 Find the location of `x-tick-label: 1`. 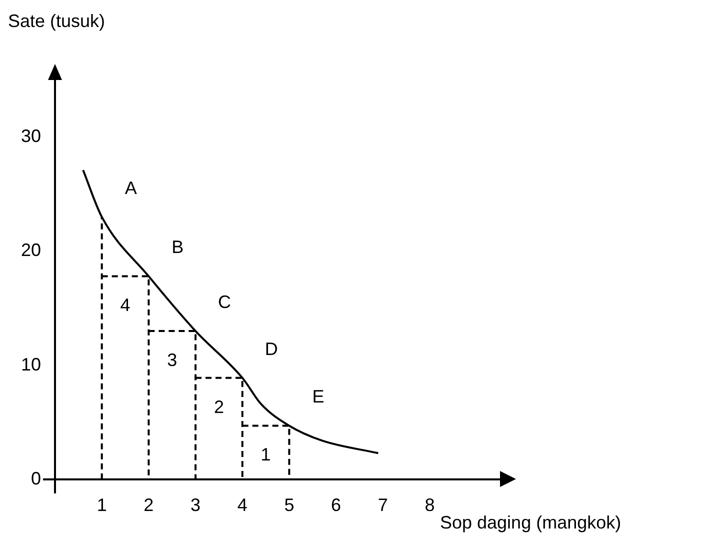

x-tick-label: 1 is located at coordinates (101, 505).